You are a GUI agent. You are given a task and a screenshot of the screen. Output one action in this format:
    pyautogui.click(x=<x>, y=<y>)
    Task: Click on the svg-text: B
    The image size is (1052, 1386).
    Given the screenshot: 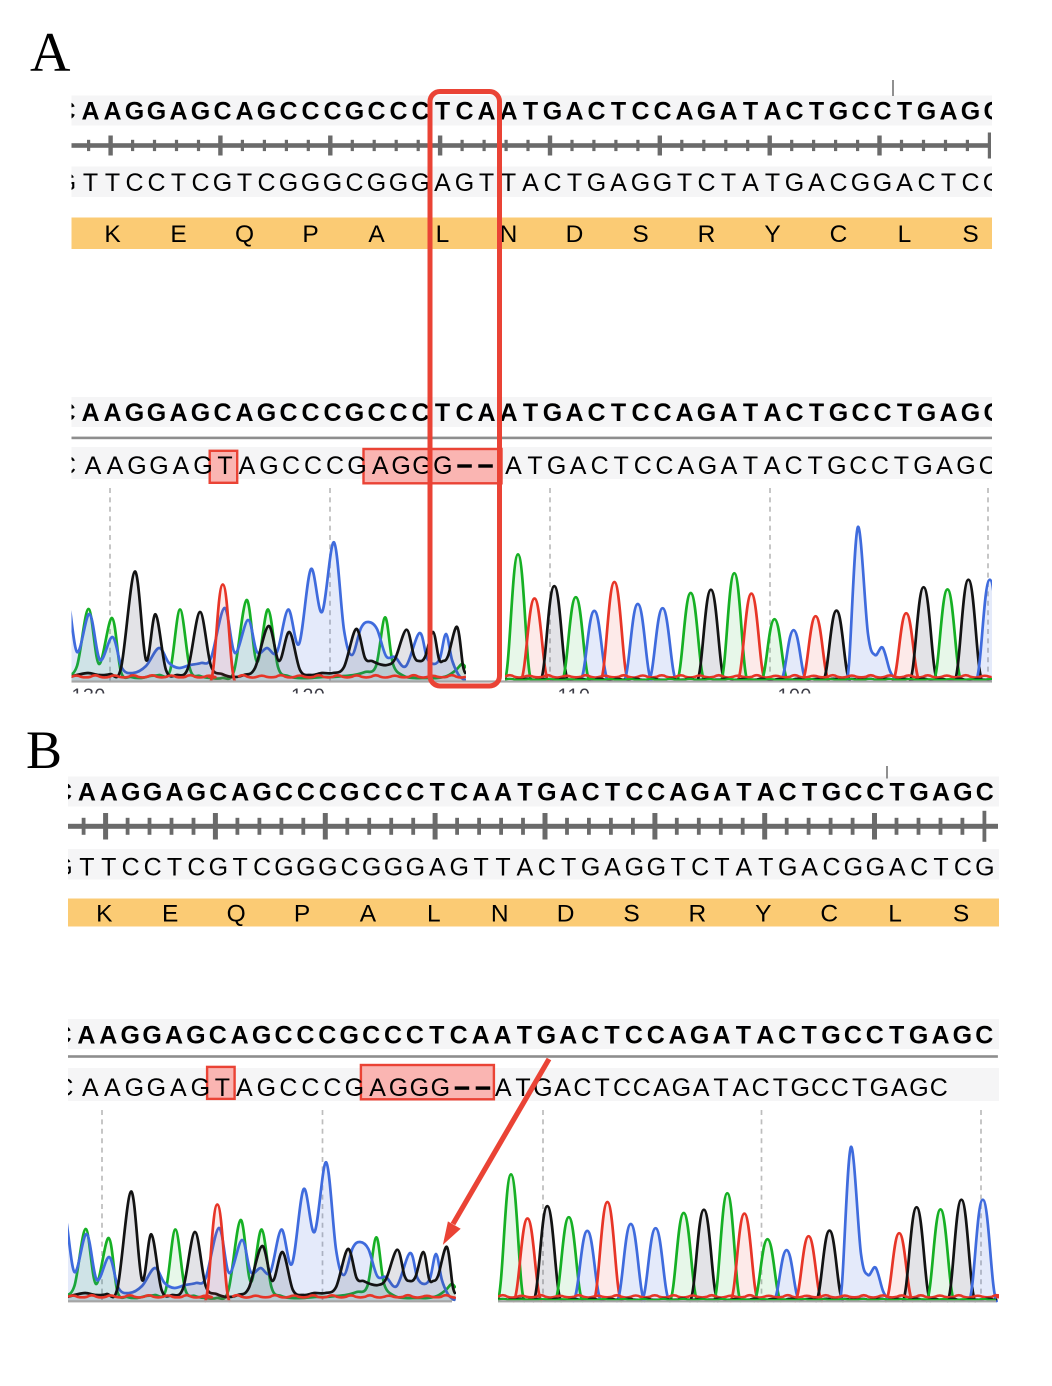 What is the action you would take?
    pyautogui.click(x=44, y=750)
    